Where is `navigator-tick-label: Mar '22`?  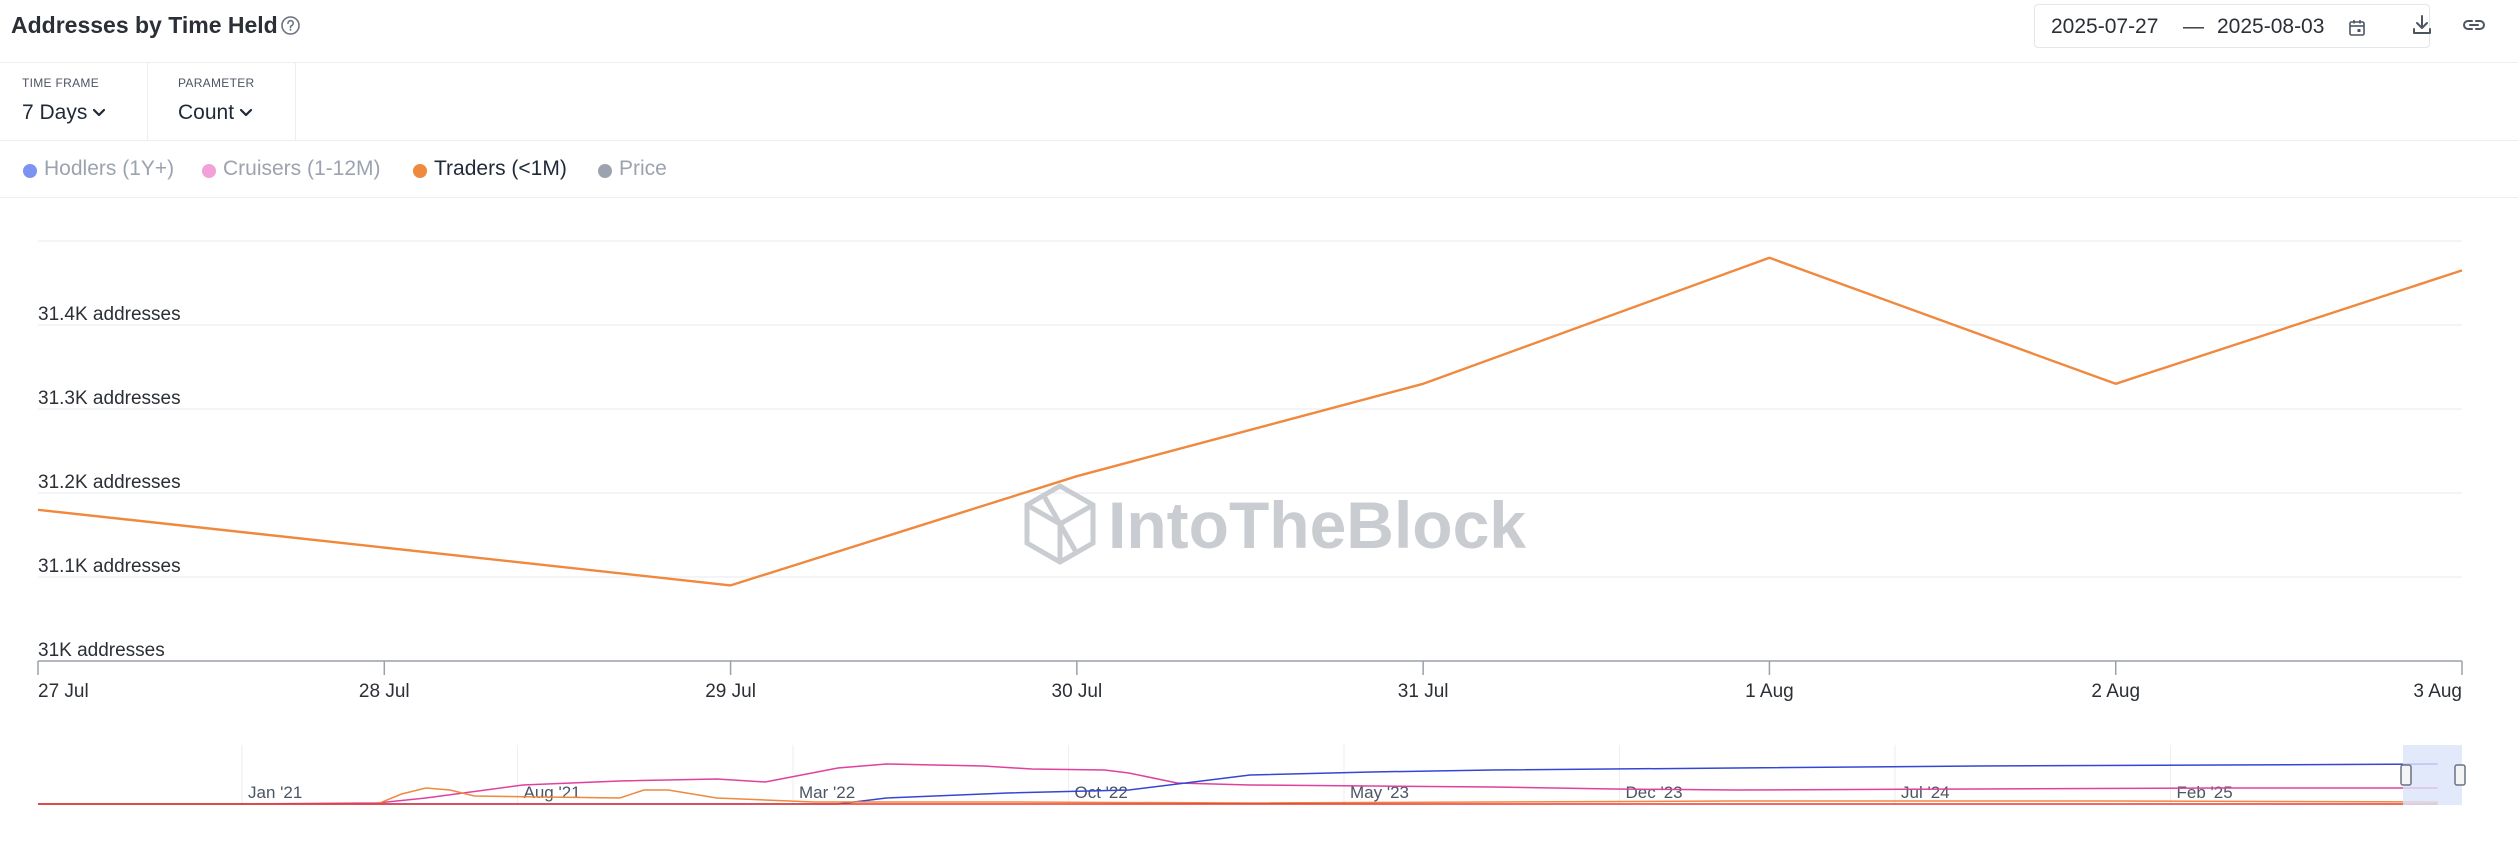
navigator-tick-label: Mar '22 is located at coordinates (827, 792).